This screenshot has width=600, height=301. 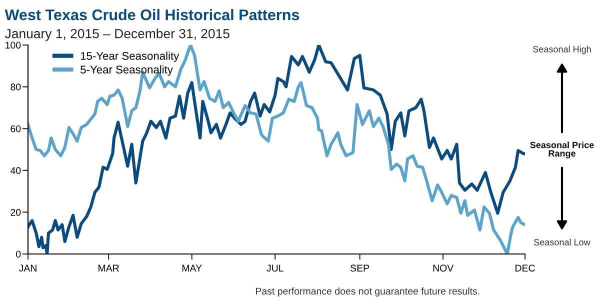 What do you see at coordinates (443, 268) in the screenshot?
I see `x-tick-label: NOV` at bounding box center [443, 268].